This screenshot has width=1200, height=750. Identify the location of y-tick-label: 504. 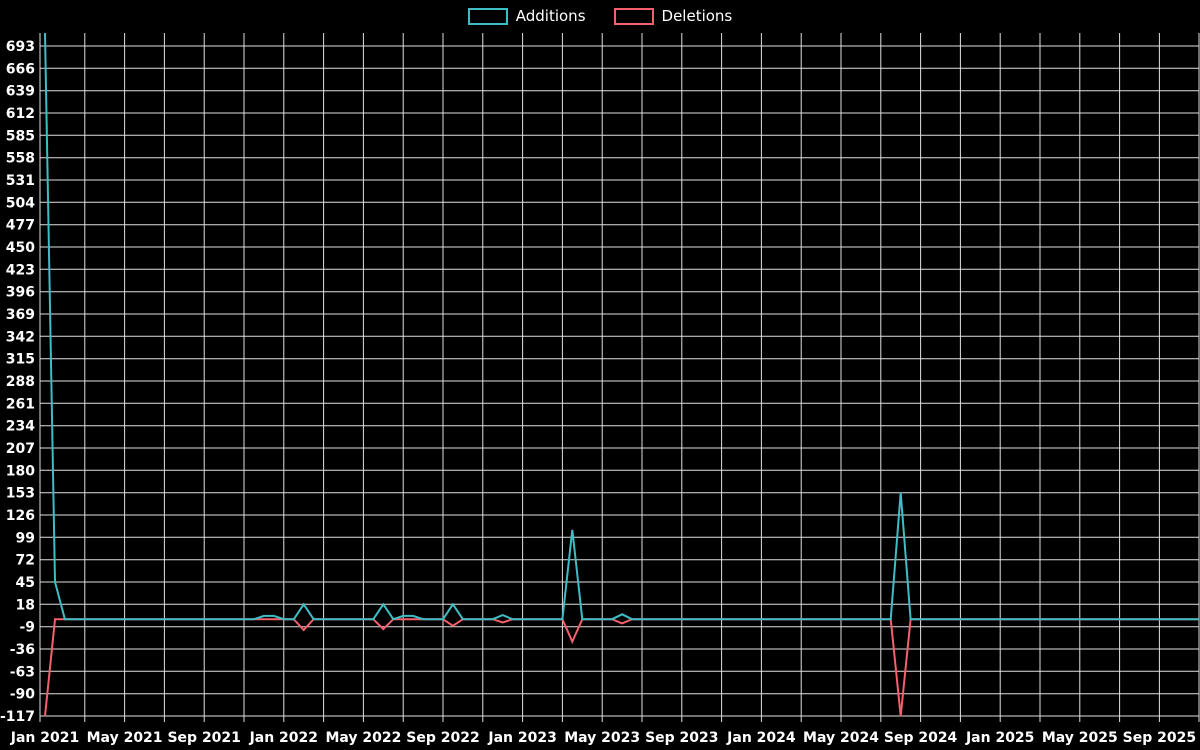
(20, 203).